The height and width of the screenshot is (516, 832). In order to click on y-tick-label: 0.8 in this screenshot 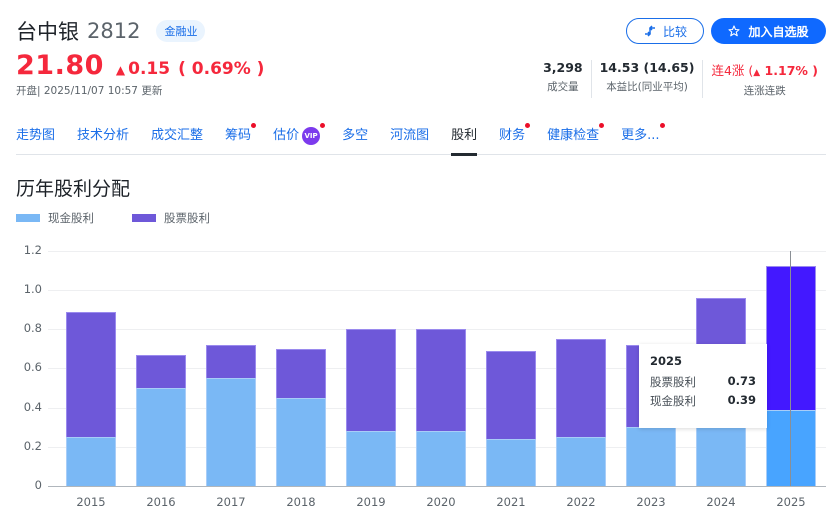, I will do `click(32, 328)`.